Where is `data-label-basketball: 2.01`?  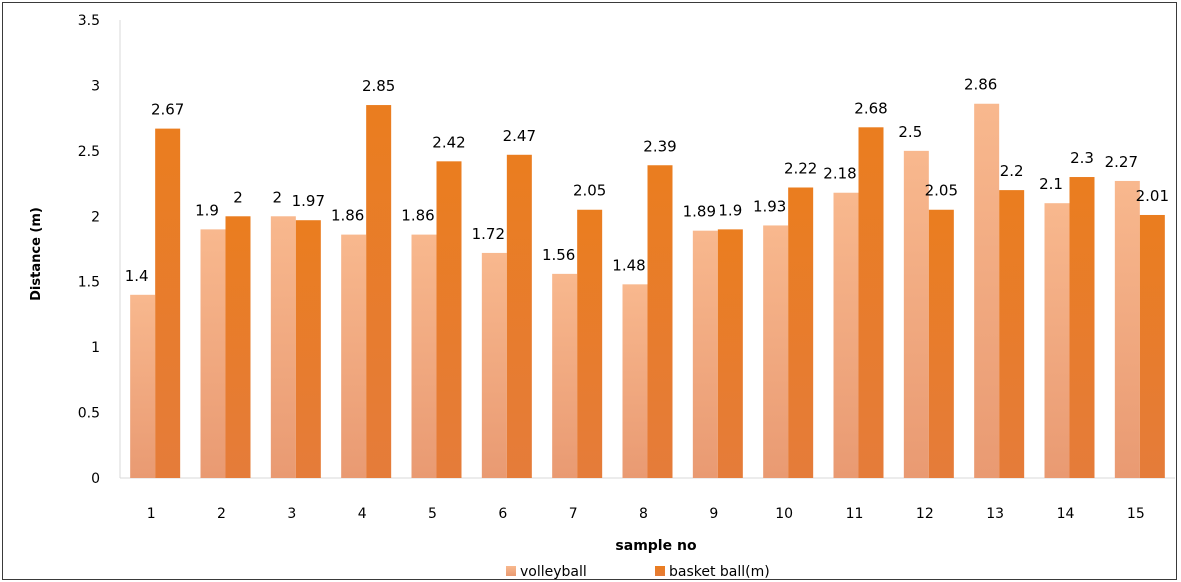 data-label-basketball: 2.01 is located at coordinates (1152, 196).